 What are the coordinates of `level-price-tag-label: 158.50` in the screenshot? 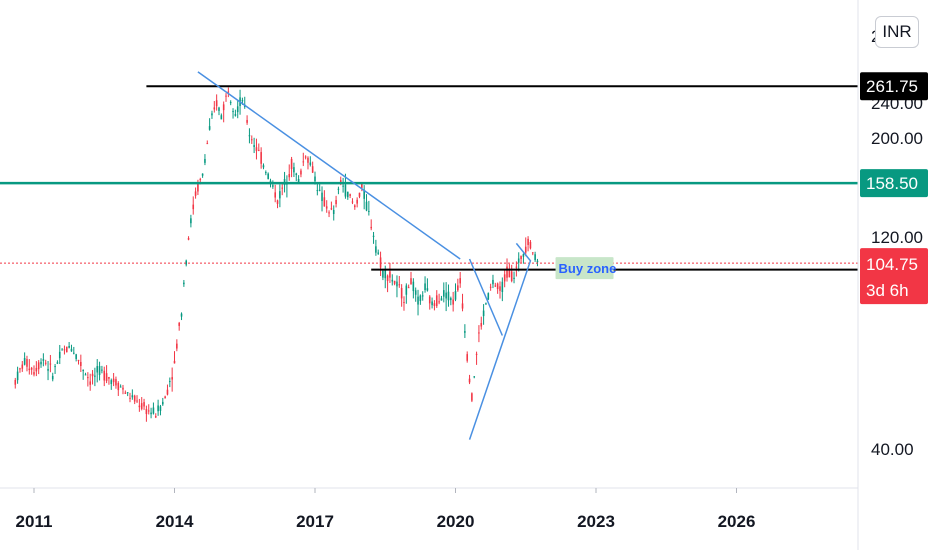 It's located at (892, 183).